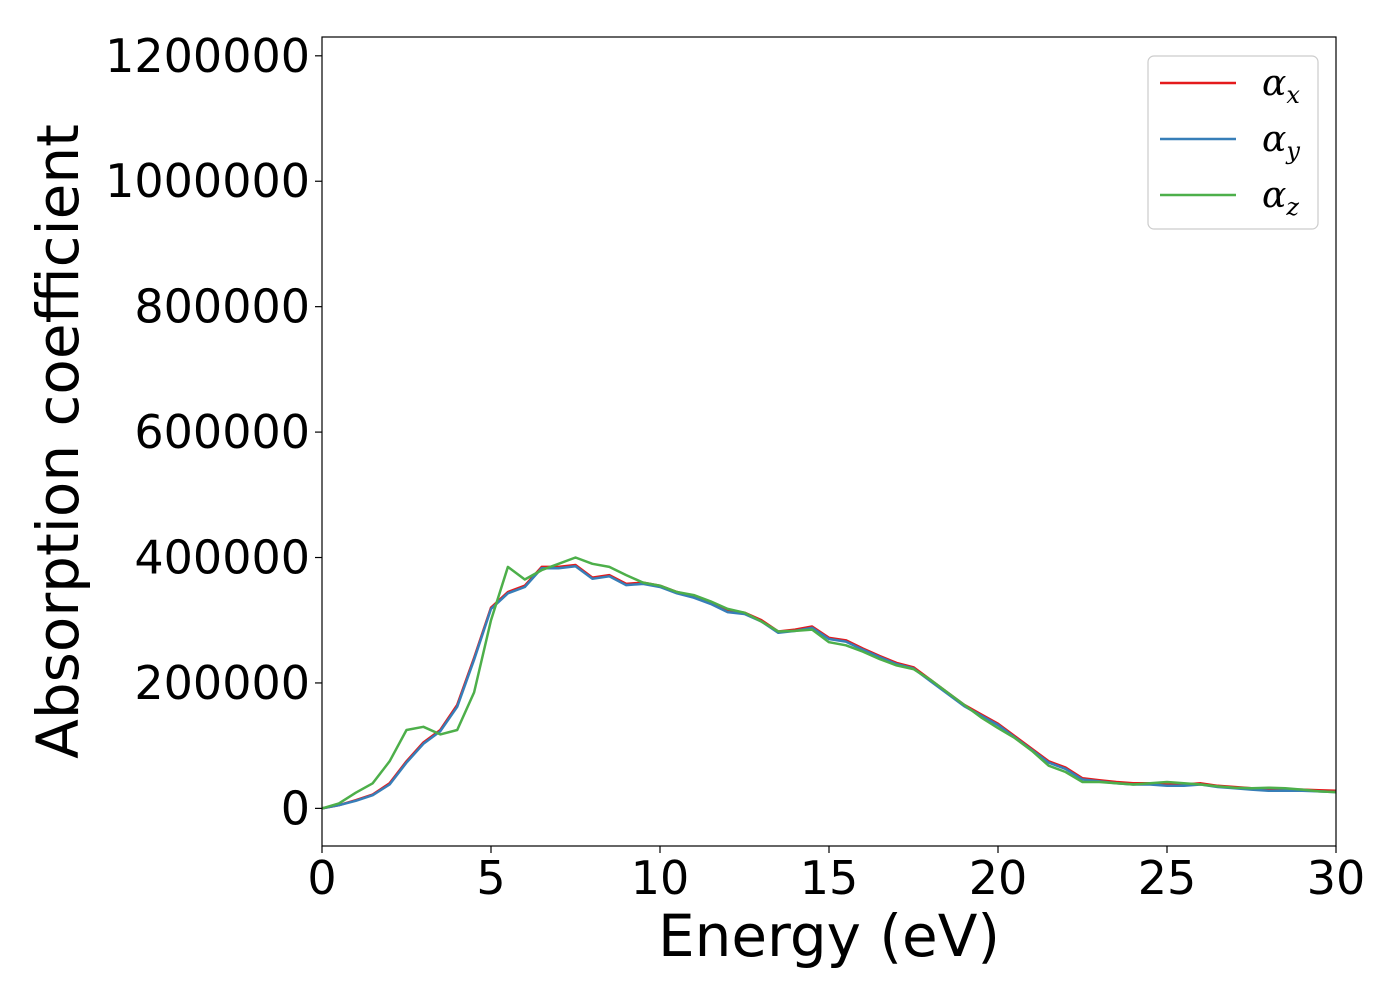 The height and width of the screenshot is (1000, 1400). I want to click on y-axis-ticks: 0 200000 400000 600000 800000 1000000 1200000, so click(213, 432).